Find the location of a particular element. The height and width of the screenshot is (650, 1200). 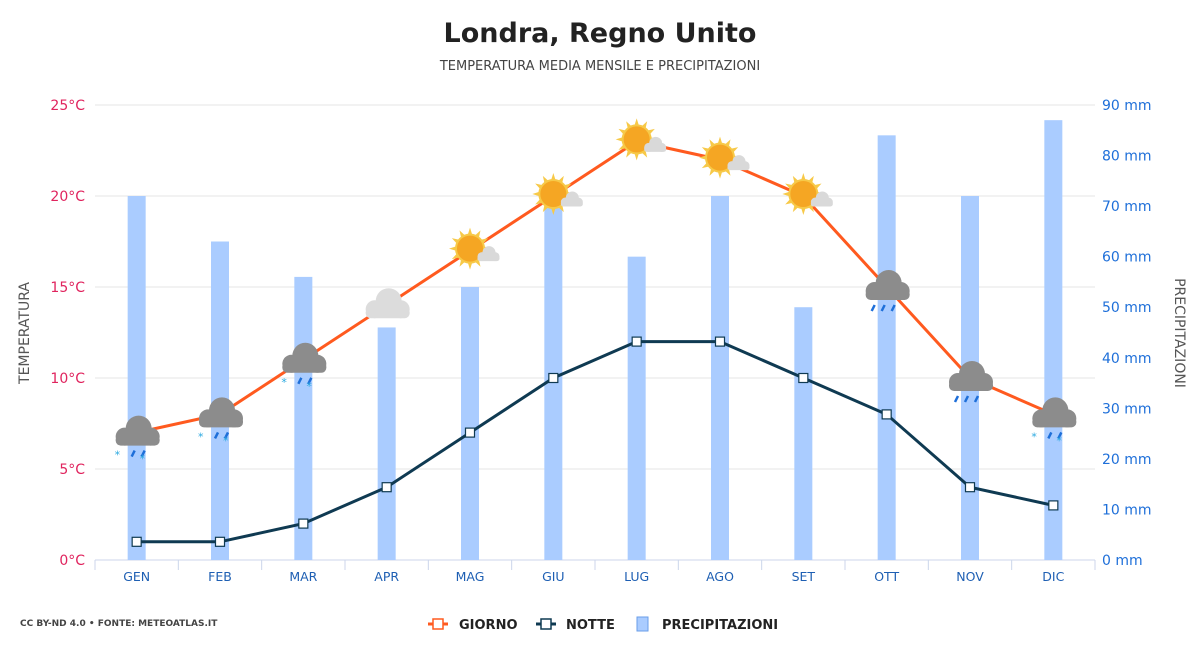

right-tick-label: 80 mm is located at coordinates (1127, 157).